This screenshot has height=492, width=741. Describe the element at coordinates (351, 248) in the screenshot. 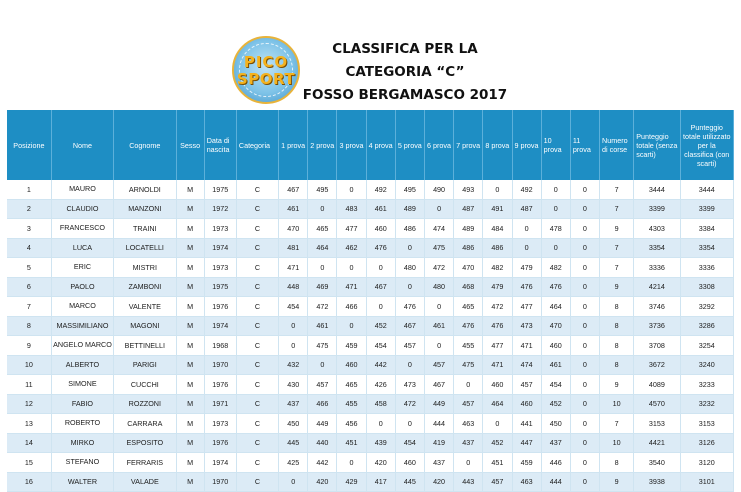

I see `table-cell: 462` at that location.